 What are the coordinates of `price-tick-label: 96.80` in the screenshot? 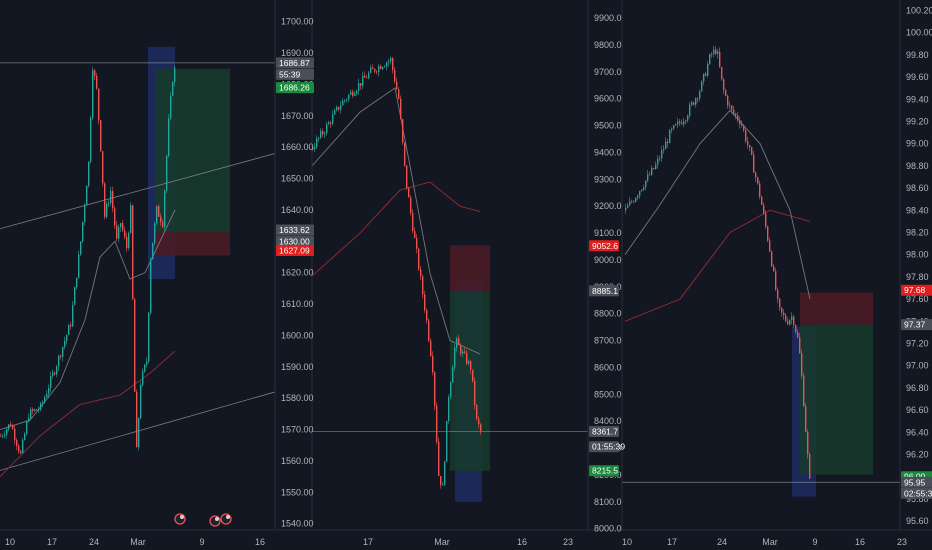 It's located at (917, 388).